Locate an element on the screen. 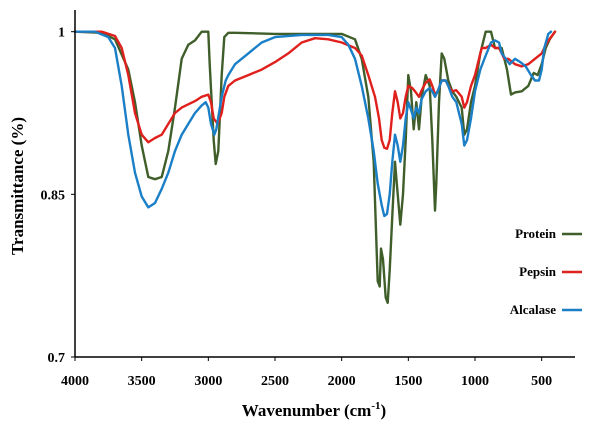 The image size is (593, 428). y-tick-labels: 1 0.85 0.7 is located at coordinates (58, 196).